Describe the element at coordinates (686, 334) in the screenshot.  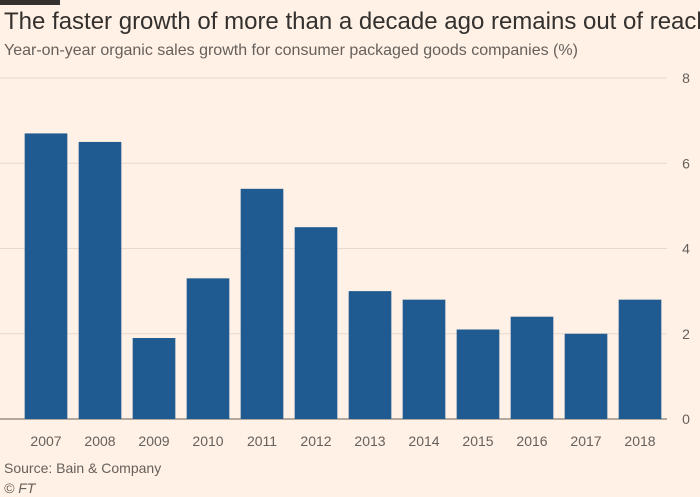
I see `y-tick-label: 2` at that location.